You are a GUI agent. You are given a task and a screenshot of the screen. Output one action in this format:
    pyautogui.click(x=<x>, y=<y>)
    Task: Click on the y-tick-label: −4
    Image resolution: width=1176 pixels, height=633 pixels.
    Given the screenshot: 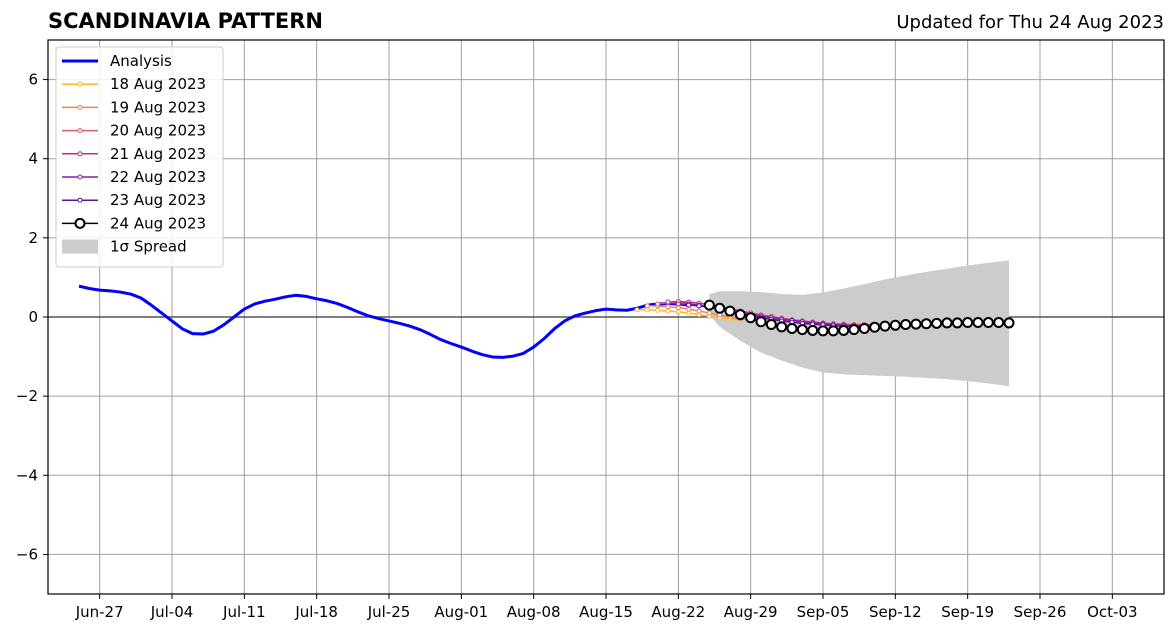 What is the action you would take?
    pyautogui.click(x=27, y=475)
    